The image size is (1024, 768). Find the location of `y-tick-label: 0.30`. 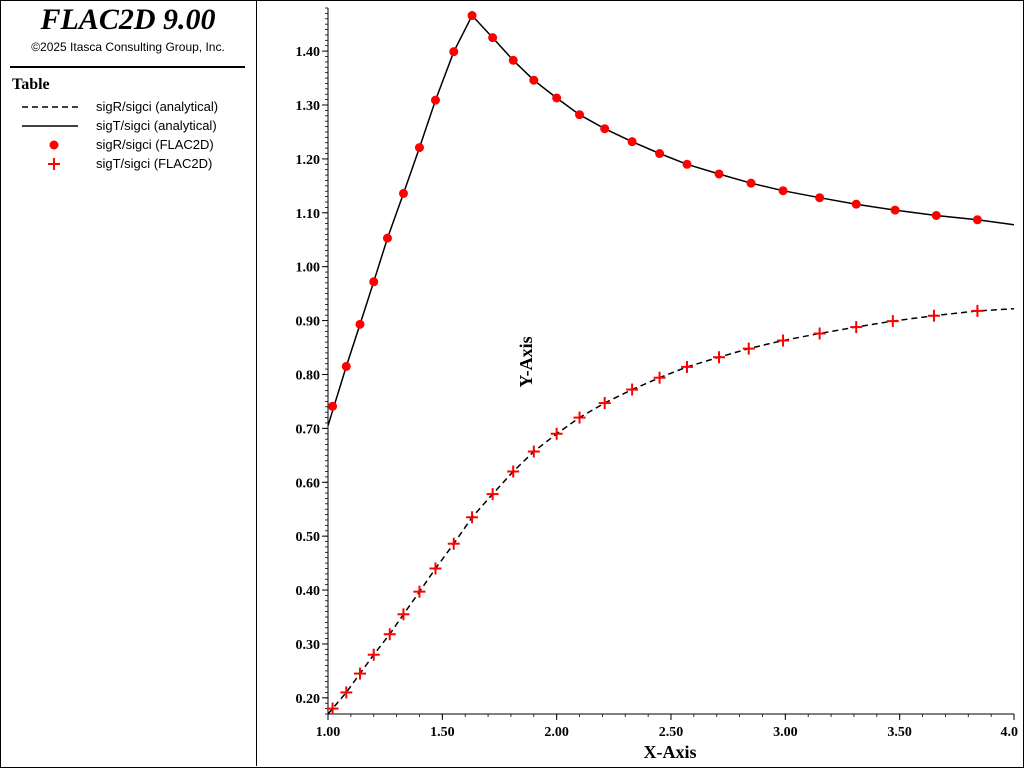

y-tick-label: 0.30 is located at coordinates (308, 645).